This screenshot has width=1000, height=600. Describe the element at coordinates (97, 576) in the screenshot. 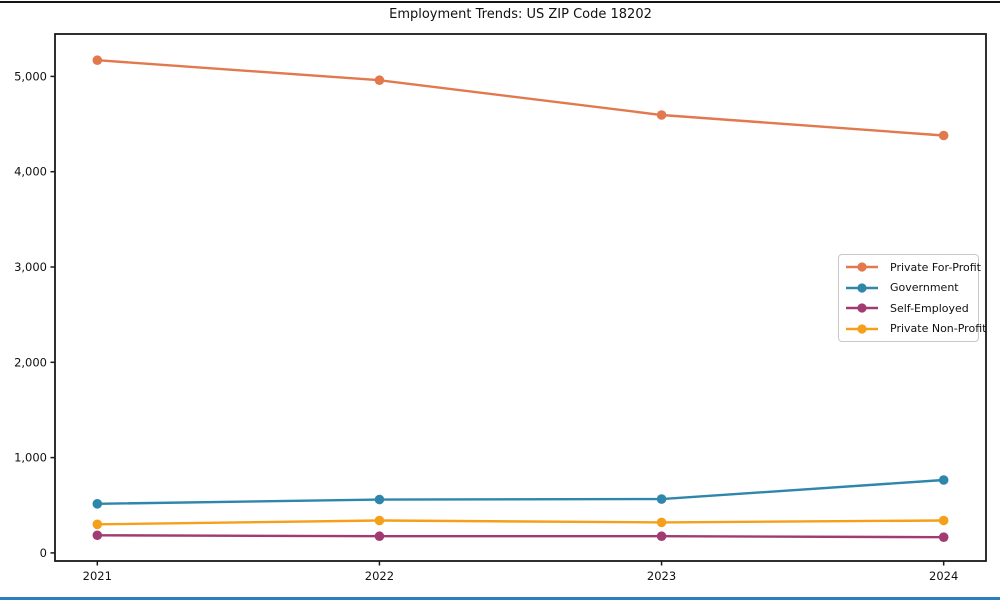

I see `x-tick-label: 2021` at that location.